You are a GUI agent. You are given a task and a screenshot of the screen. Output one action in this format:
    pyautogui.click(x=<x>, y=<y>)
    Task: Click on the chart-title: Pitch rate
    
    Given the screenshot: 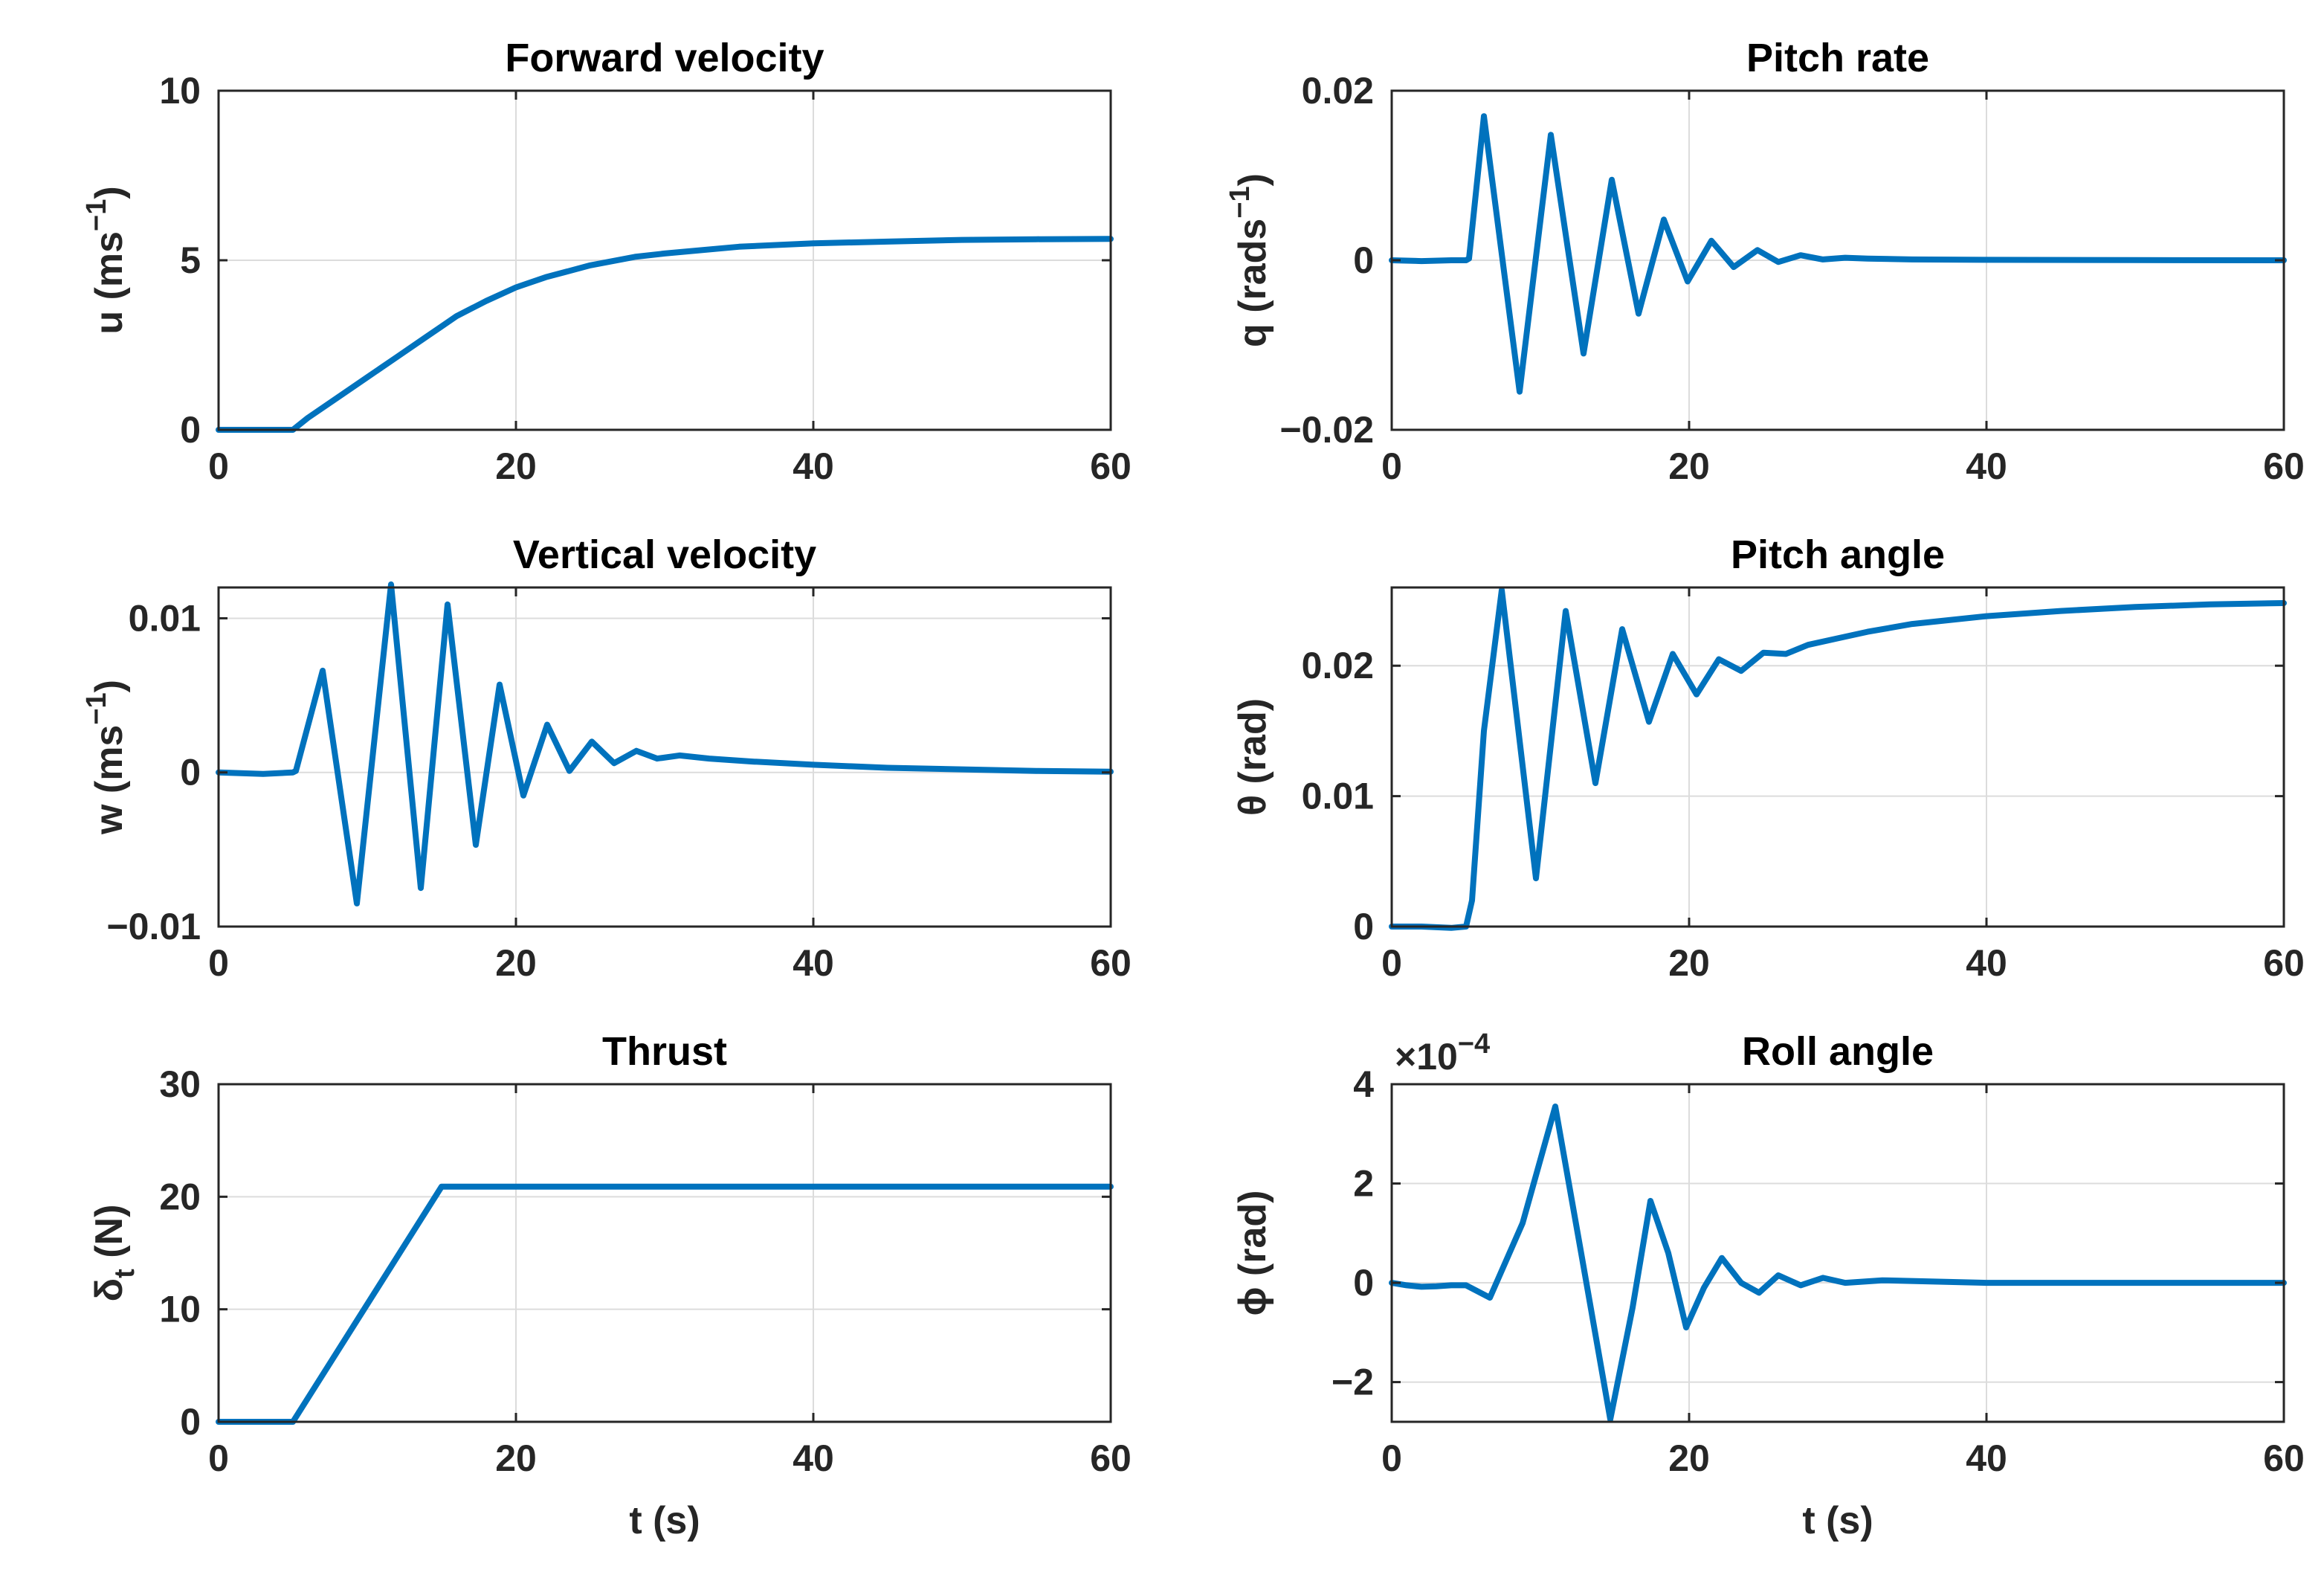 What is the action you would take?
    pyautogui.click(x=1837, y=58)
    